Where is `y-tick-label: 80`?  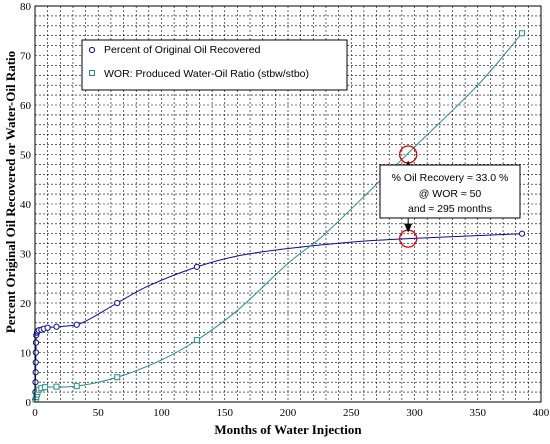
y-tick-label: 80 is located at coordinates (26, 7).